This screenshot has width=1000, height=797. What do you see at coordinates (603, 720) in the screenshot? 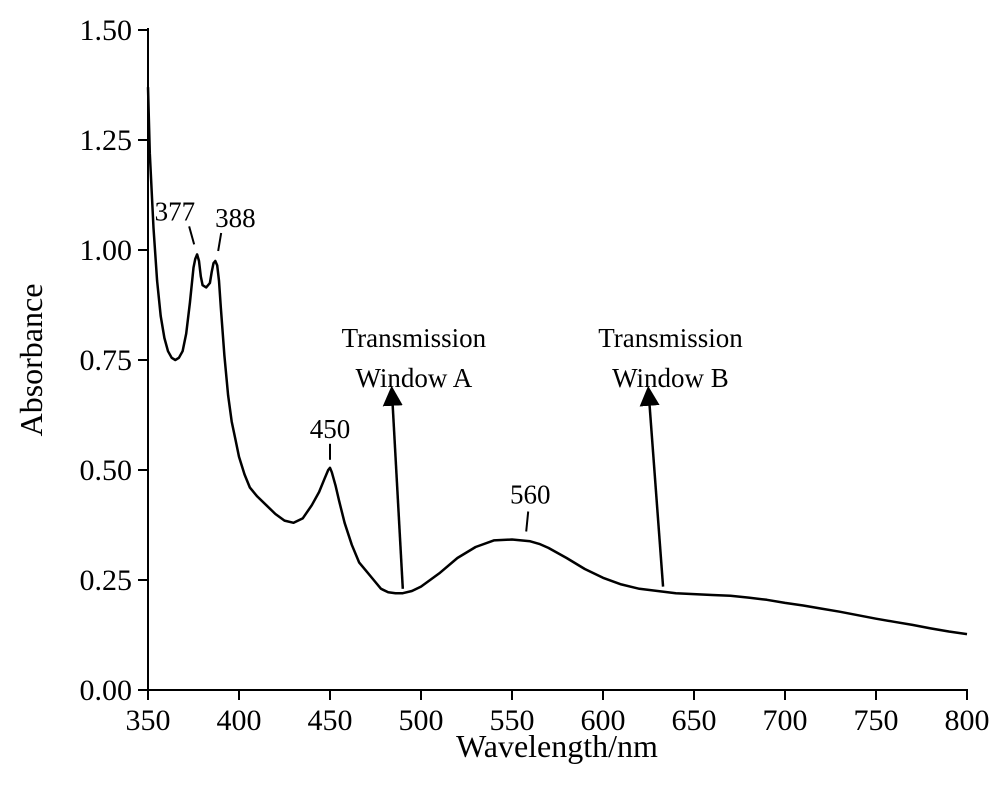
I see `x-tick-label: 600` at bounding box center [603, 720].